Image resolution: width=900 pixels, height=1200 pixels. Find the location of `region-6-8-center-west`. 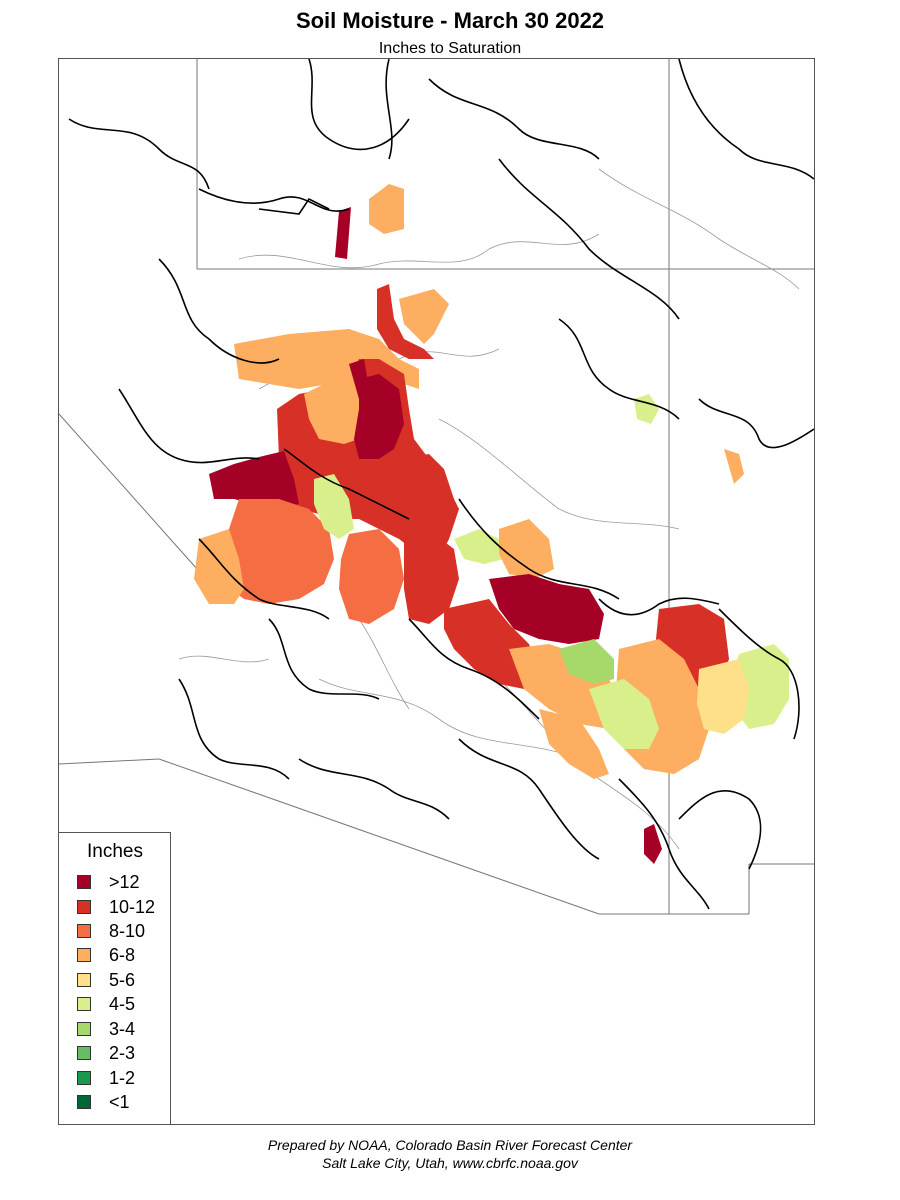

region-6-8-center-west is located at coordinates (336, 406).